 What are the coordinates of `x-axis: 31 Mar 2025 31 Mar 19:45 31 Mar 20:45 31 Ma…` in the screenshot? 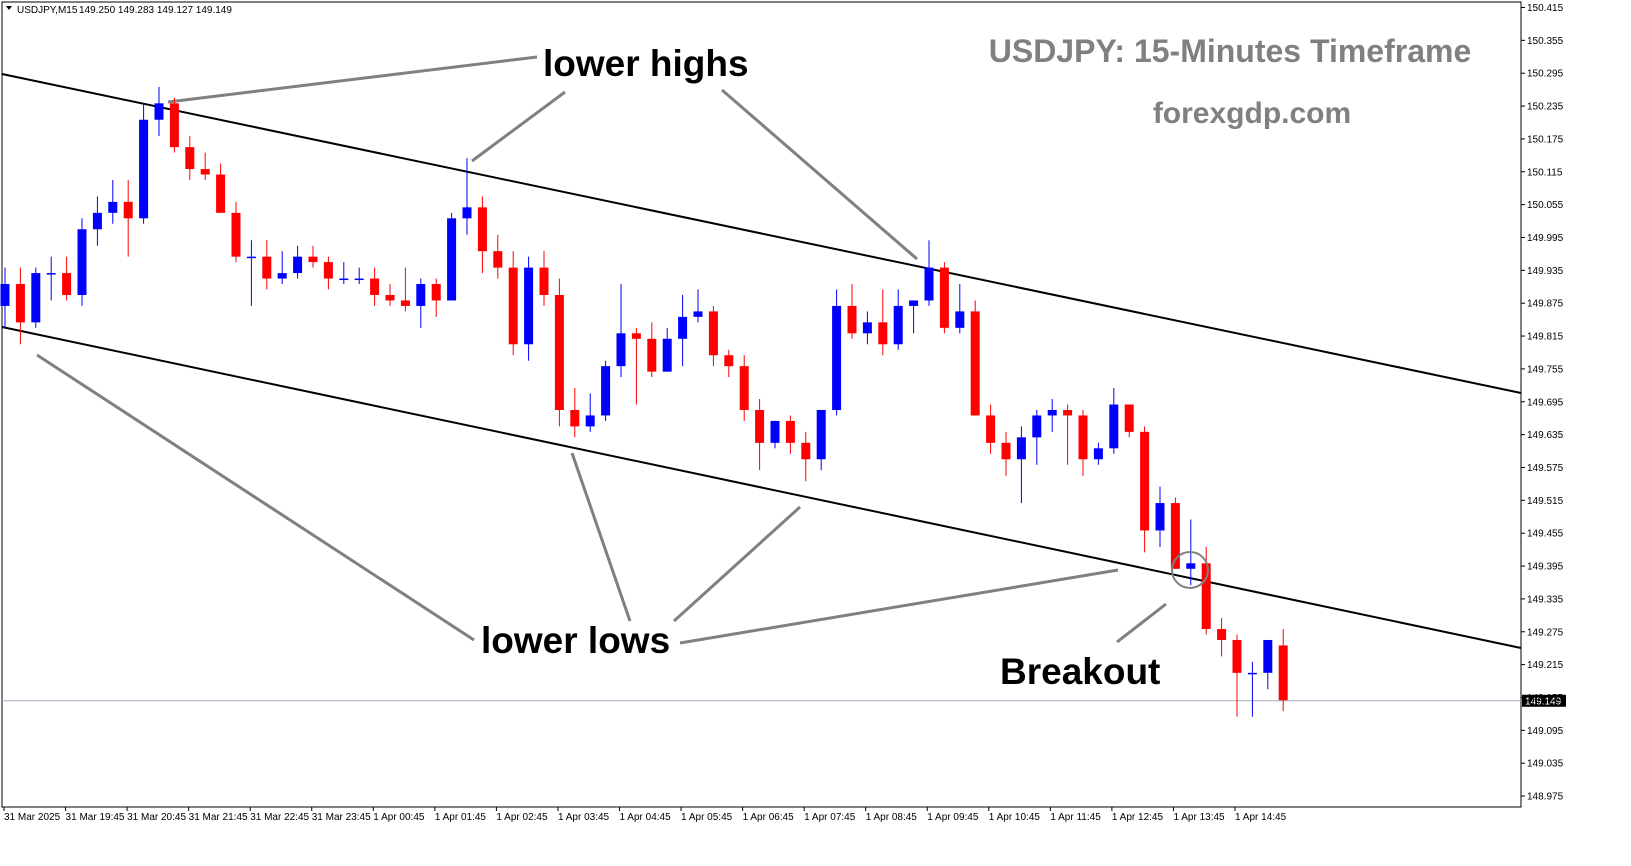 It's located at (645, 815).